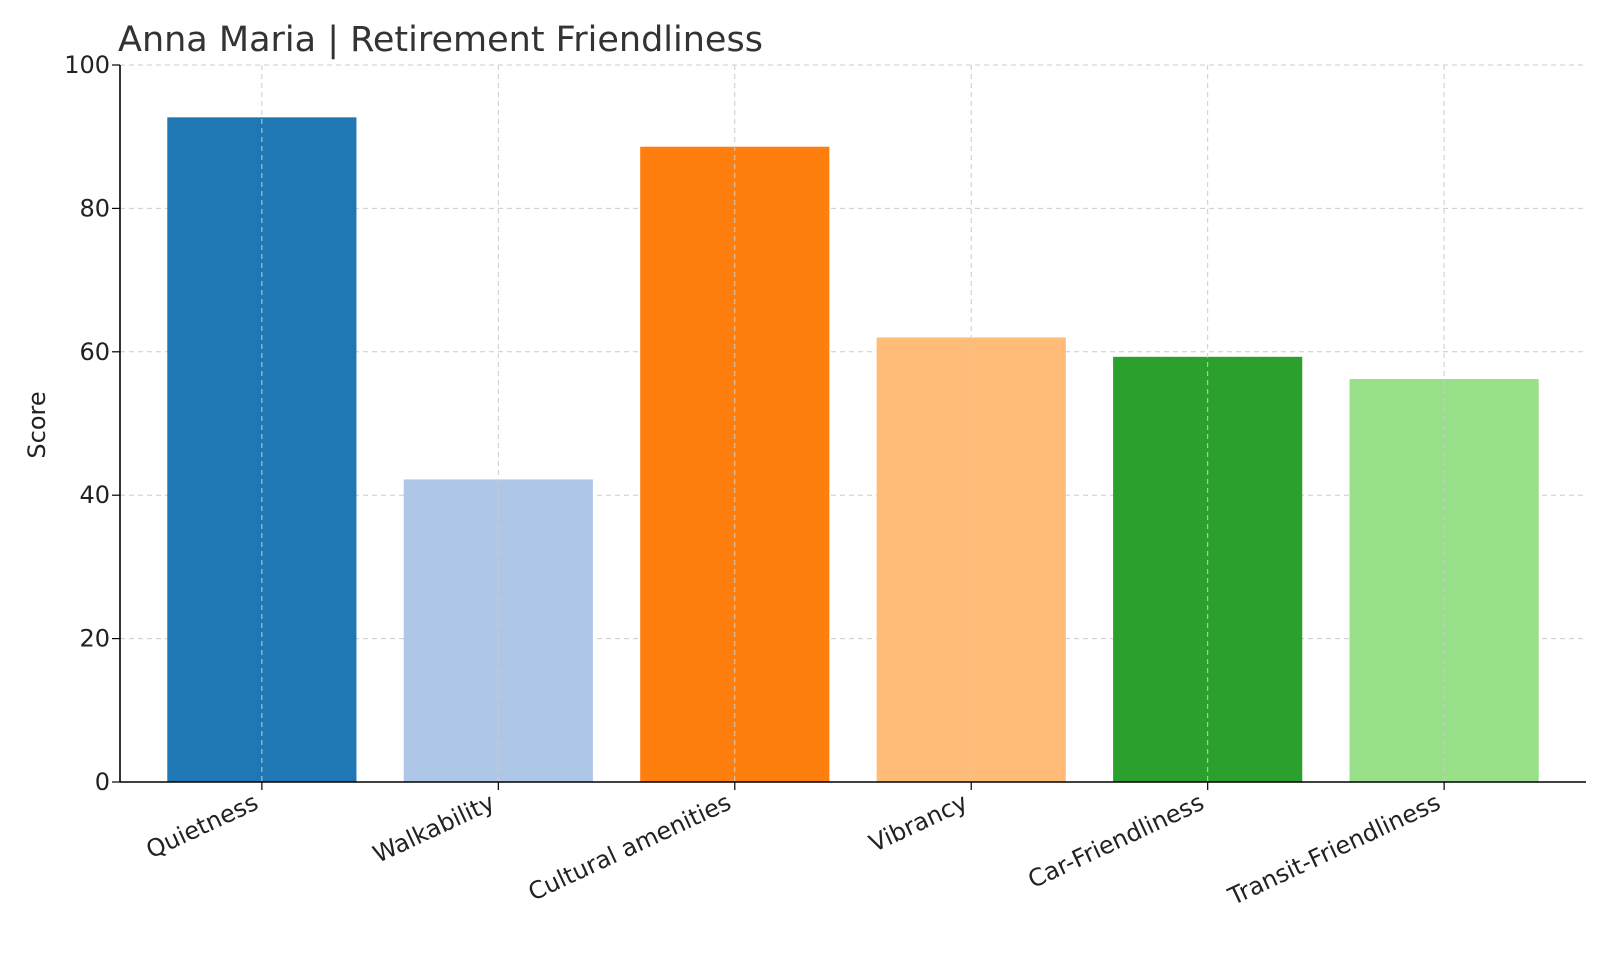  I want to click on y-tick-label: 0, so click(102, 782).